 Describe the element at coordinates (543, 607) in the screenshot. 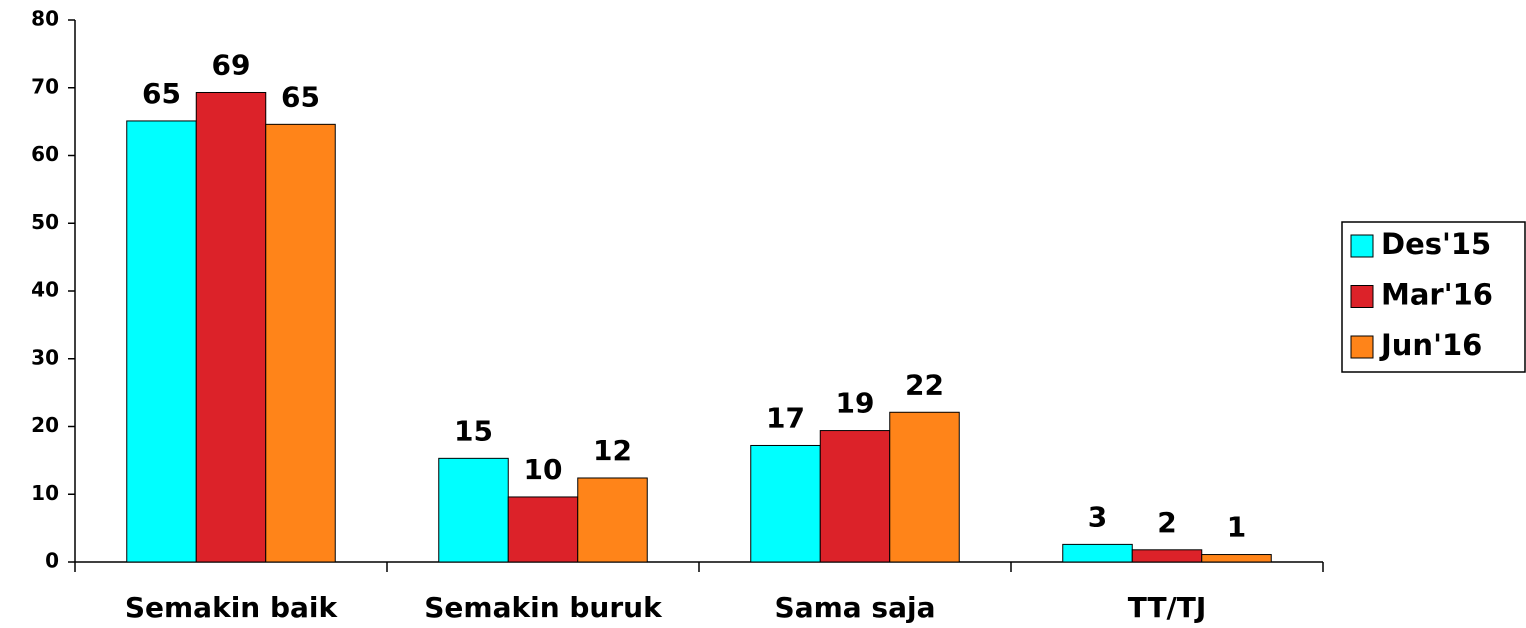

I see `x-tick-label: Semakin buruk` at that location.